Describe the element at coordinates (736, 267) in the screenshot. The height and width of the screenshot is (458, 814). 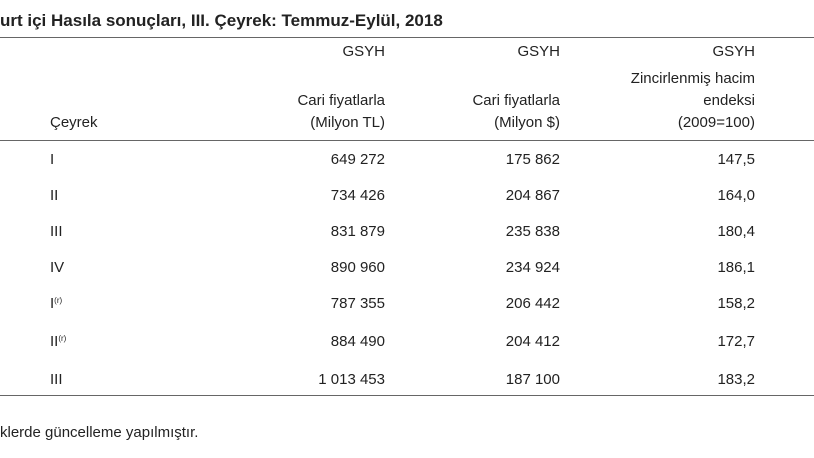
I see `cell: 186,1` at that location.